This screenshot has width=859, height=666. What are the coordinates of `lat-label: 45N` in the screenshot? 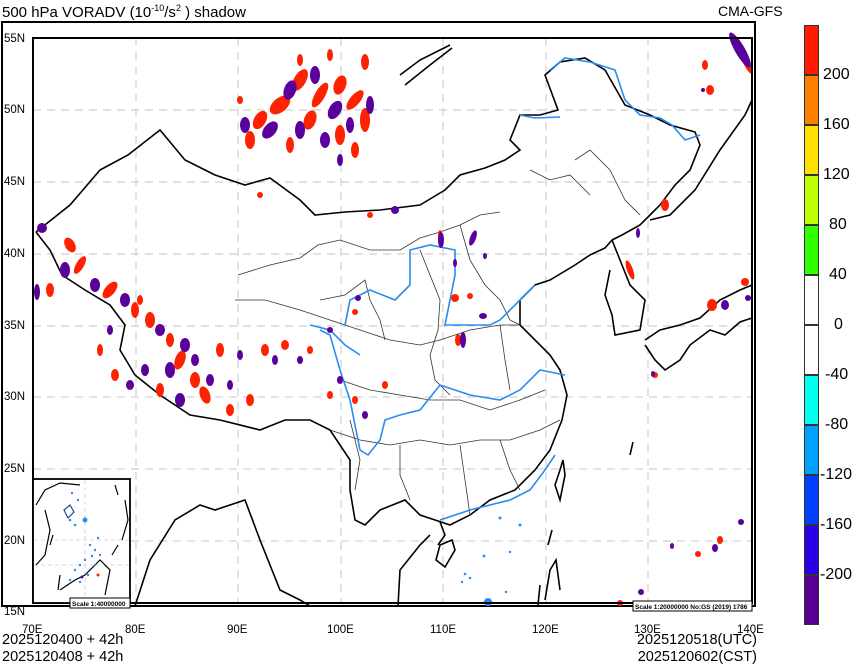 It's located at (15, 182).